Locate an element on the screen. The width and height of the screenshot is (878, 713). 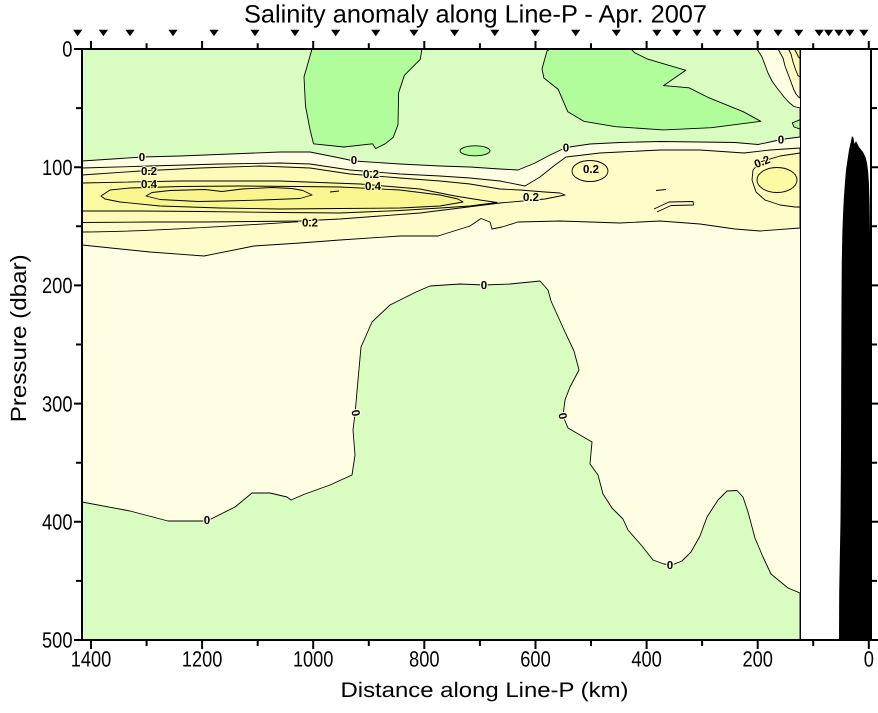
svg-text: 1000 is located at coordinates (313, 659).